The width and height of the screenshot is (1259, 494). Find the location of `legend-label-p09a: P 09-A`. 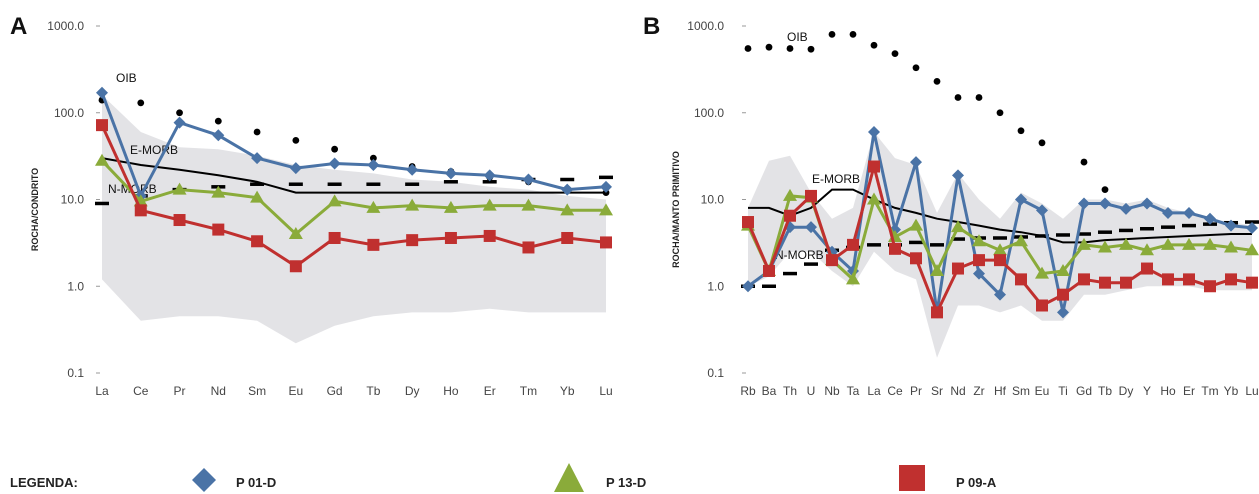

legend-label-p09a: P 09-A is located at coordinates (976, 482).